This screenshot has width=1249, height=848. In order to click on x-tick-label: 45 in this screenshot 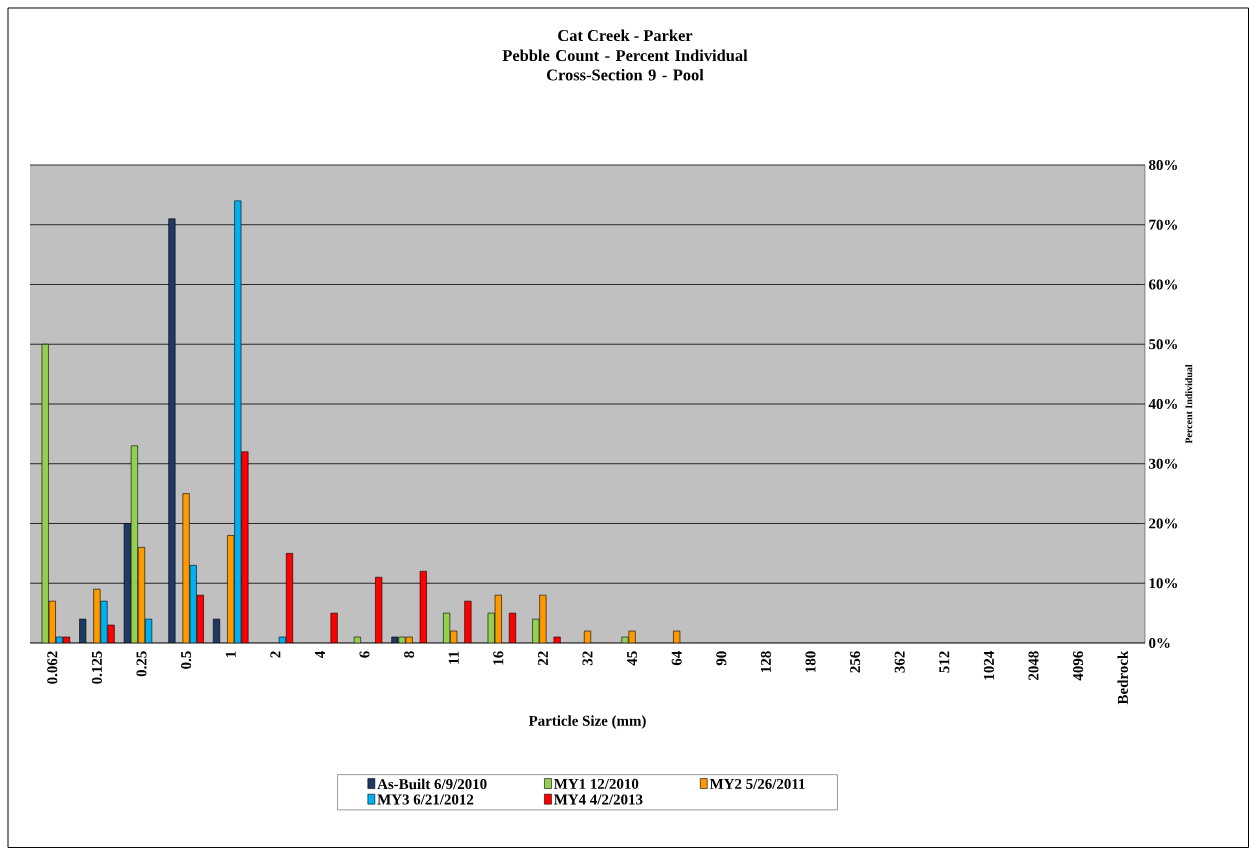, I will do `click(632, 658)`.